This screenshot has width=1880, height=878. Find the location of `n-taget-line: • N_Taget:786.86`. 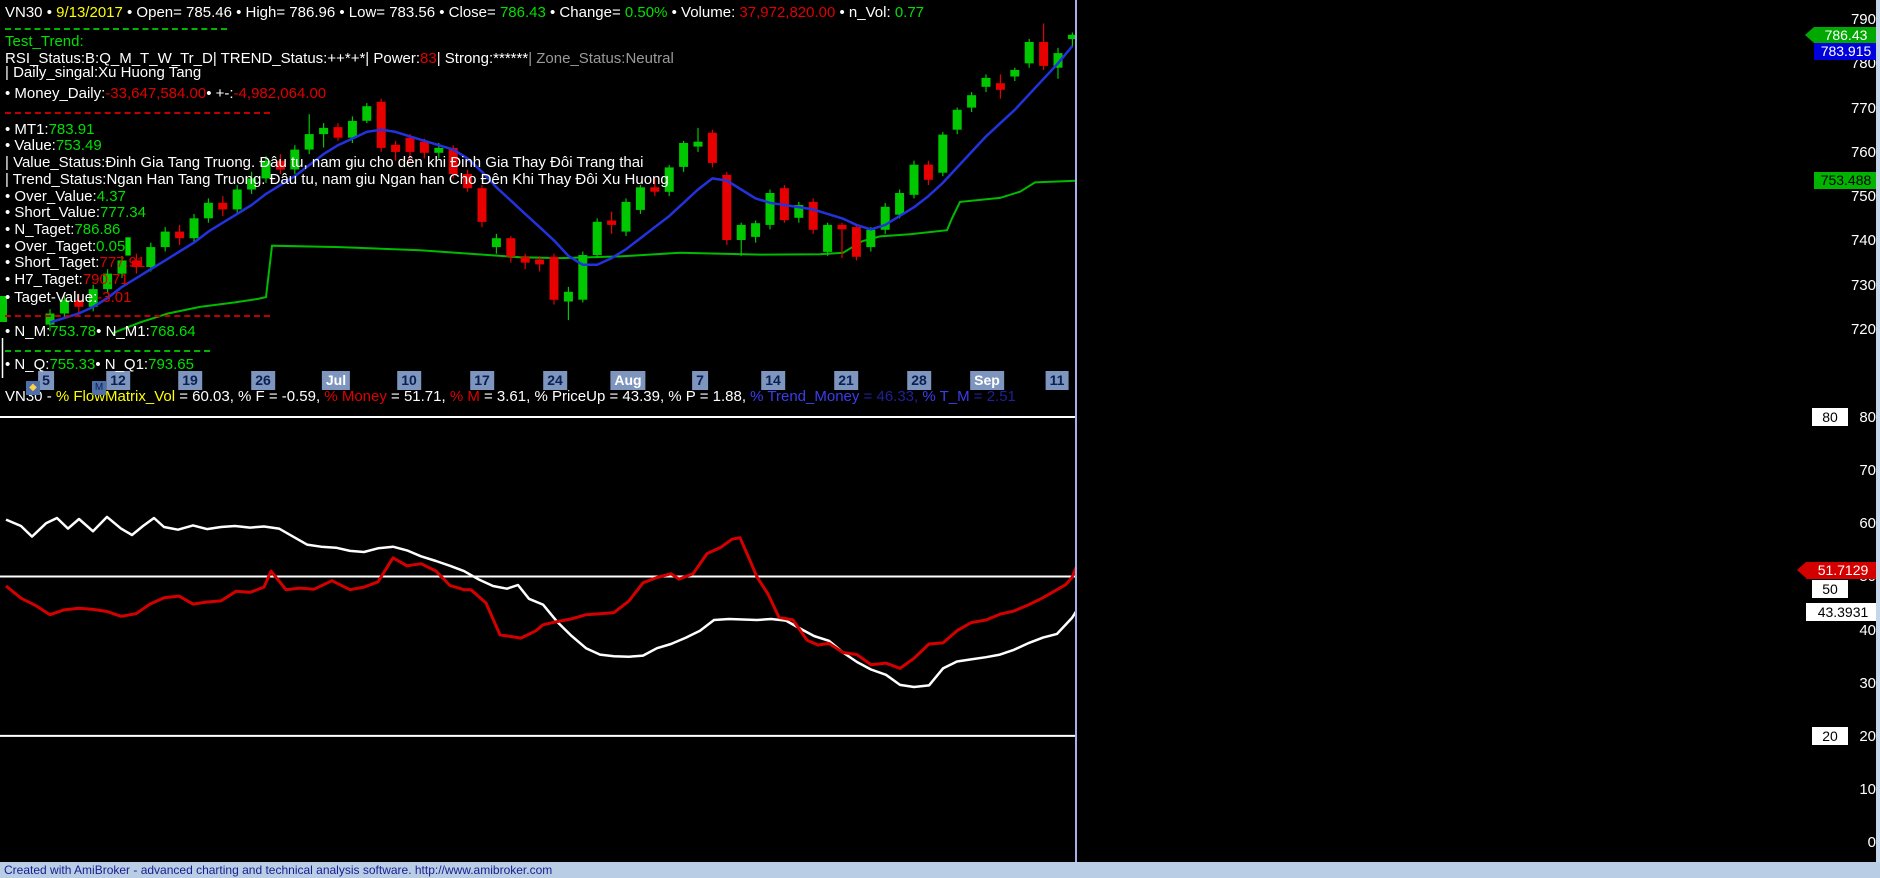

n-taget-line: • N_Taget:786.86 is located at coordinates (62, 229).